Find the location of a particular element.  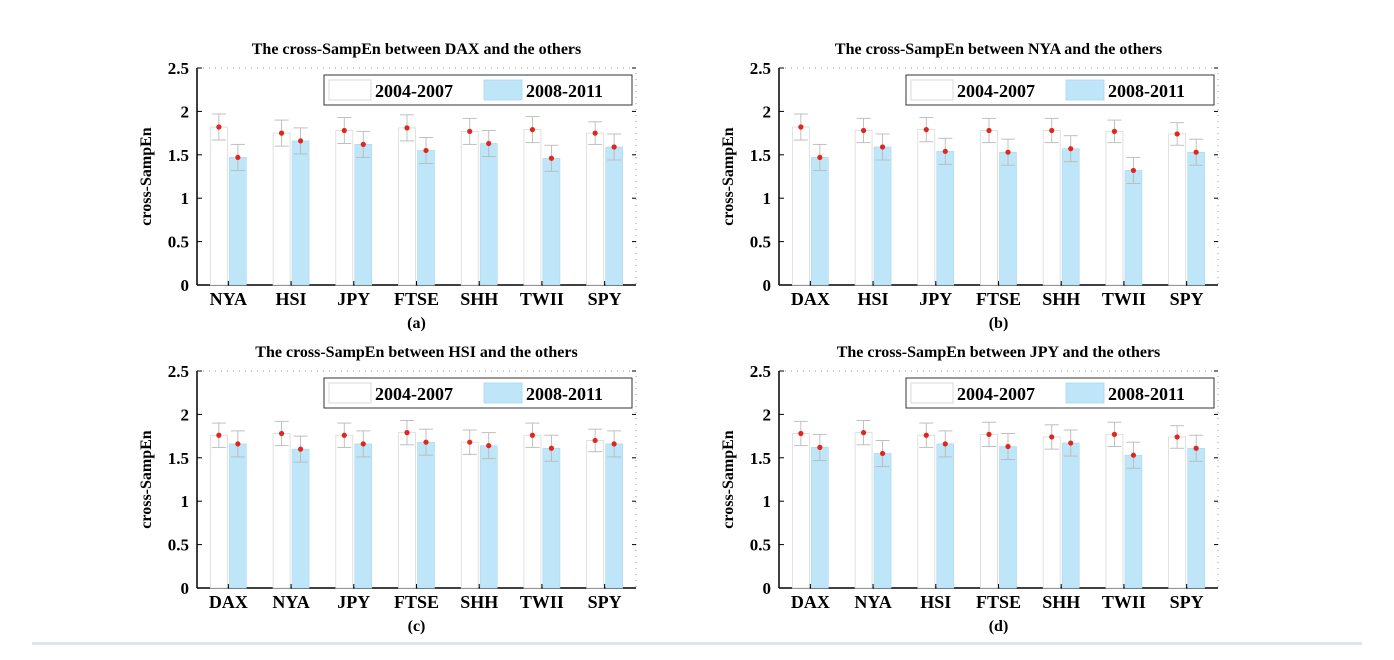

y-tick-label: 1 is located at coordinates (185, 501).